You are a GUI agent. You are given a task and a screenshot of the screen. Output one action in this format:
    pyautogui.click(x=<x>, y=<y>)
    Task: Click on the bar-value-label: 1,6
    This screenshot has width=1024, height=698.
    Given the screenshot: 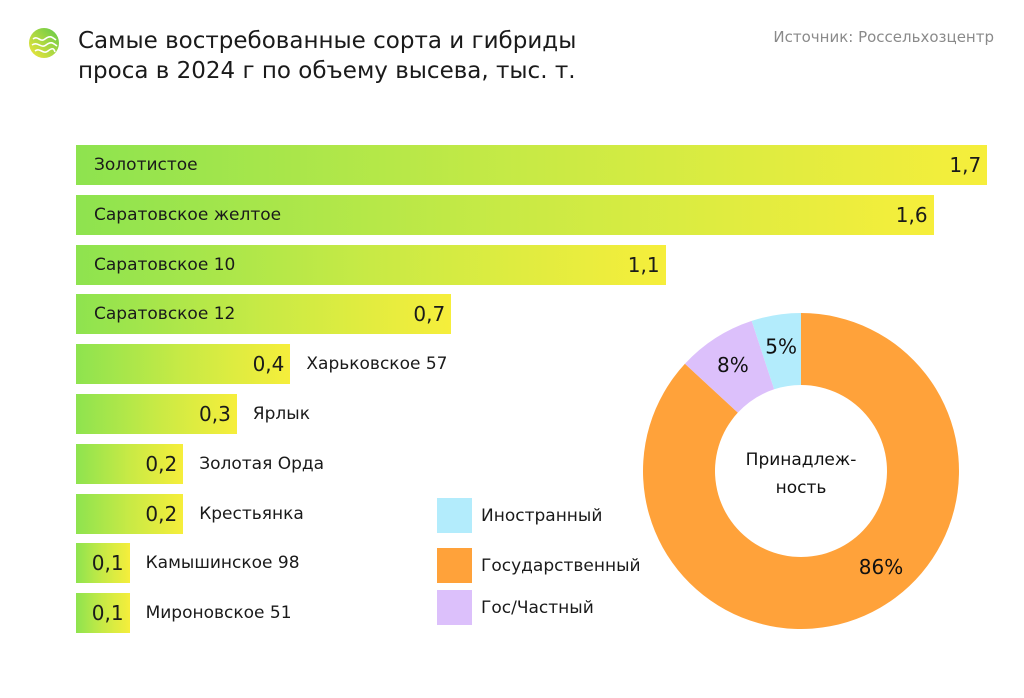 What is the action you would take?
    pyautogui.click(x=911, y=214)
    